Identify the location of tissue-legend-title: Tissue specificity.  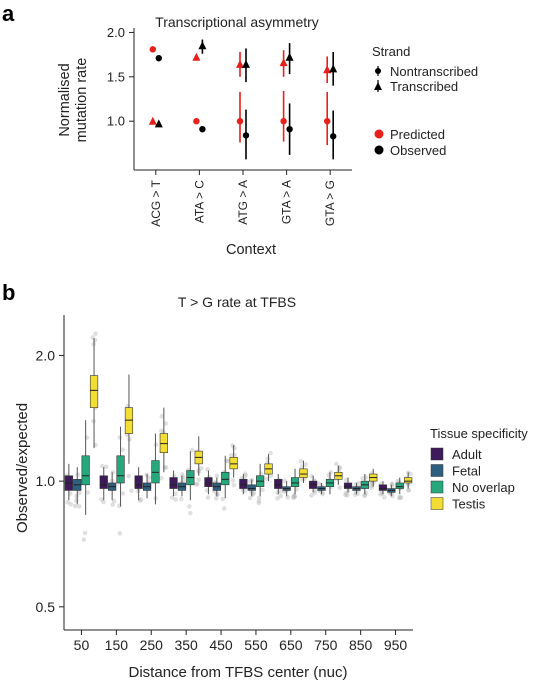
(479, 433).